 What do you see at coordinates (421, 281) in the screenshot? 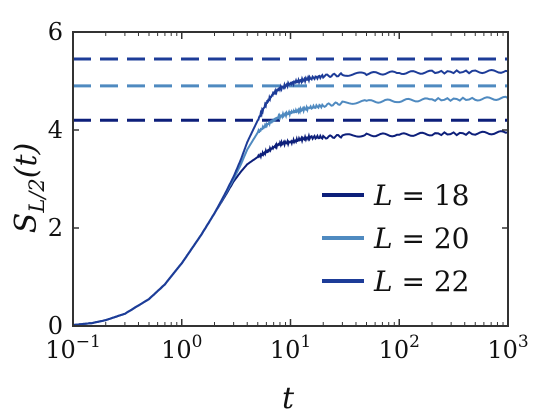
I see `legend-label: L = 22` at bounding box center [421, 281].